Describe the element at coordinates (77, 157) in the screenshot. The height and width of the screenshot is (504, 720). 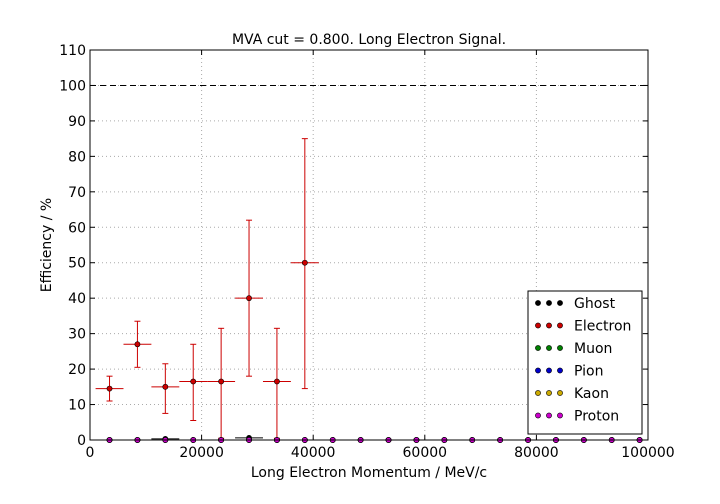
I see `y-tick-label: 80` at that location.